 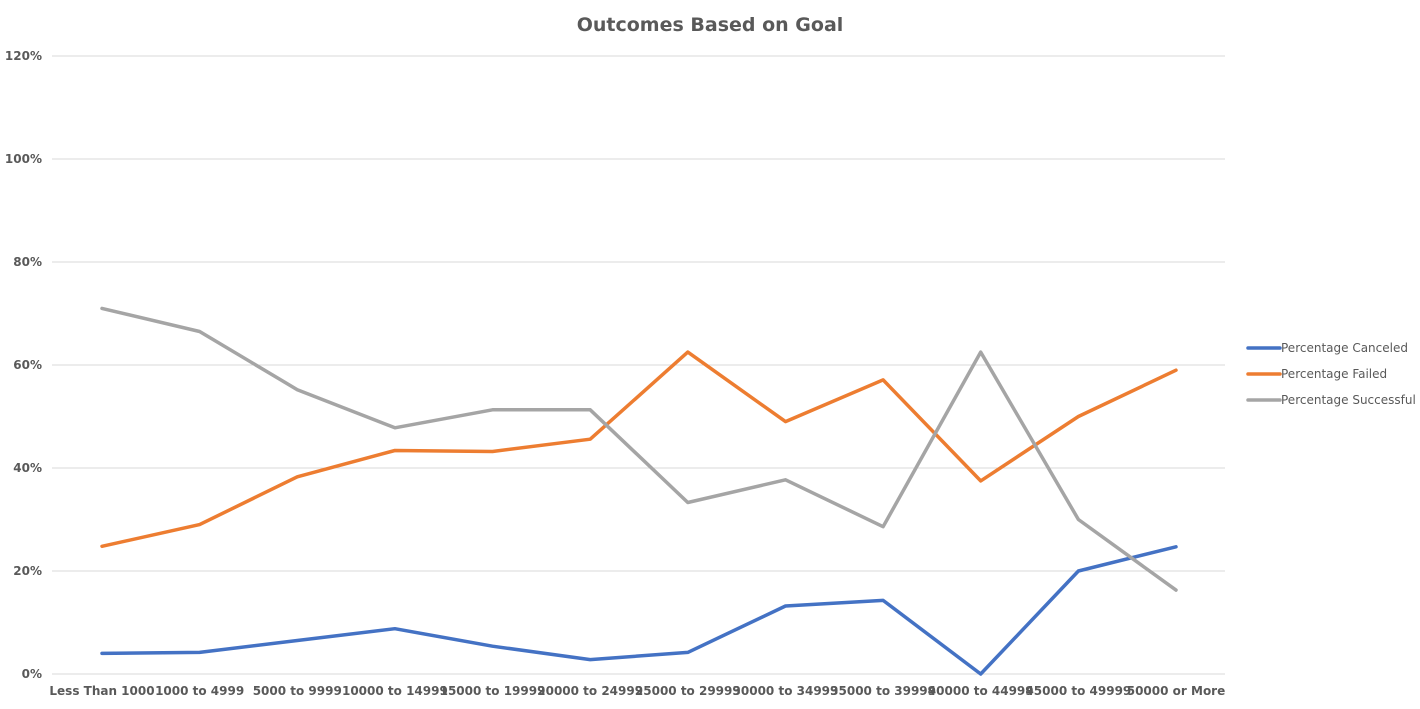 I want to click on y-tick-label: 80%, so click(x=27, y=262).